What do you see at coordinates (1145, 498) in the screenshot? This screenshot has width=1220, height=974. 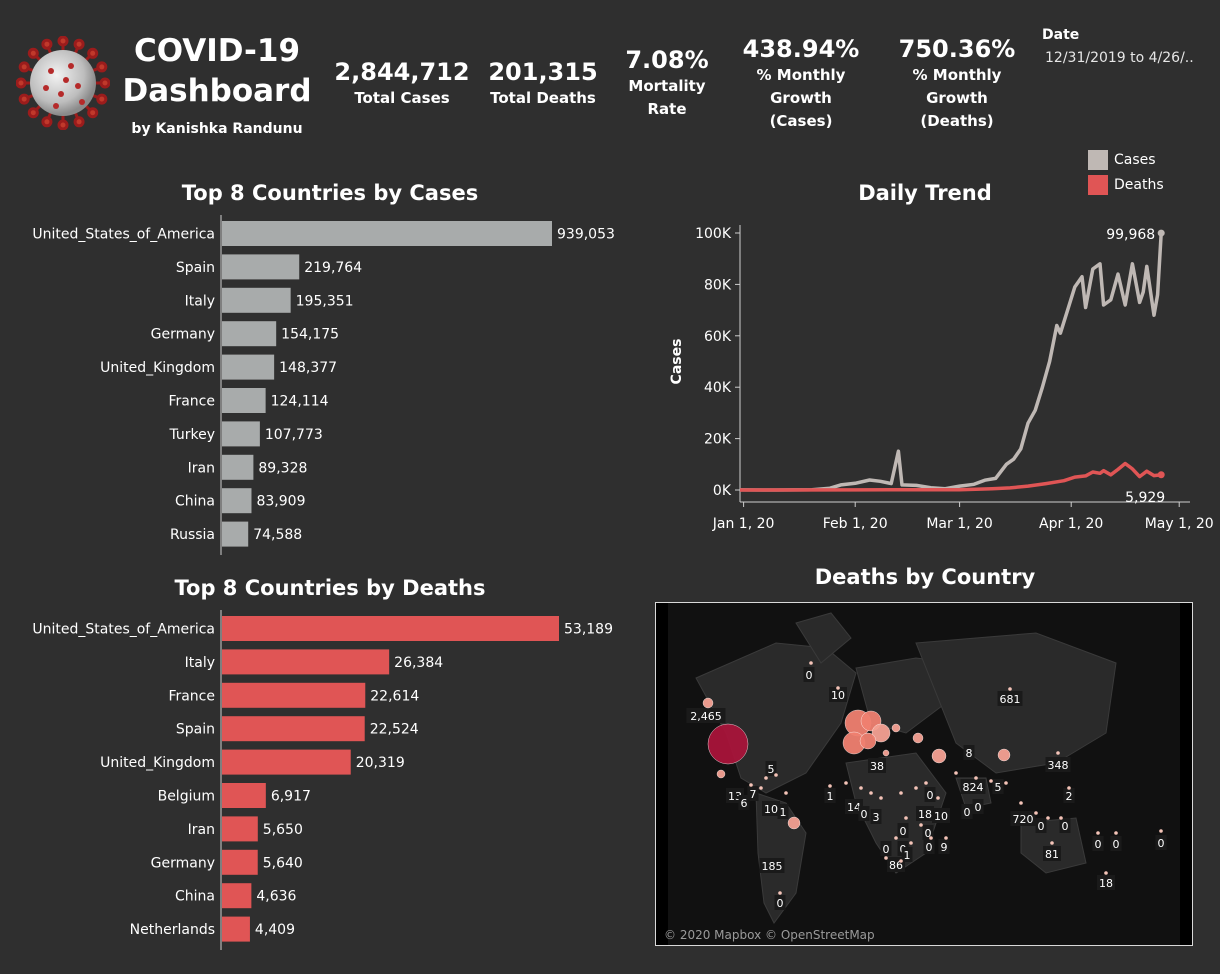 I see `series-end-label: 5,929` at bounding box center [1145, 498].